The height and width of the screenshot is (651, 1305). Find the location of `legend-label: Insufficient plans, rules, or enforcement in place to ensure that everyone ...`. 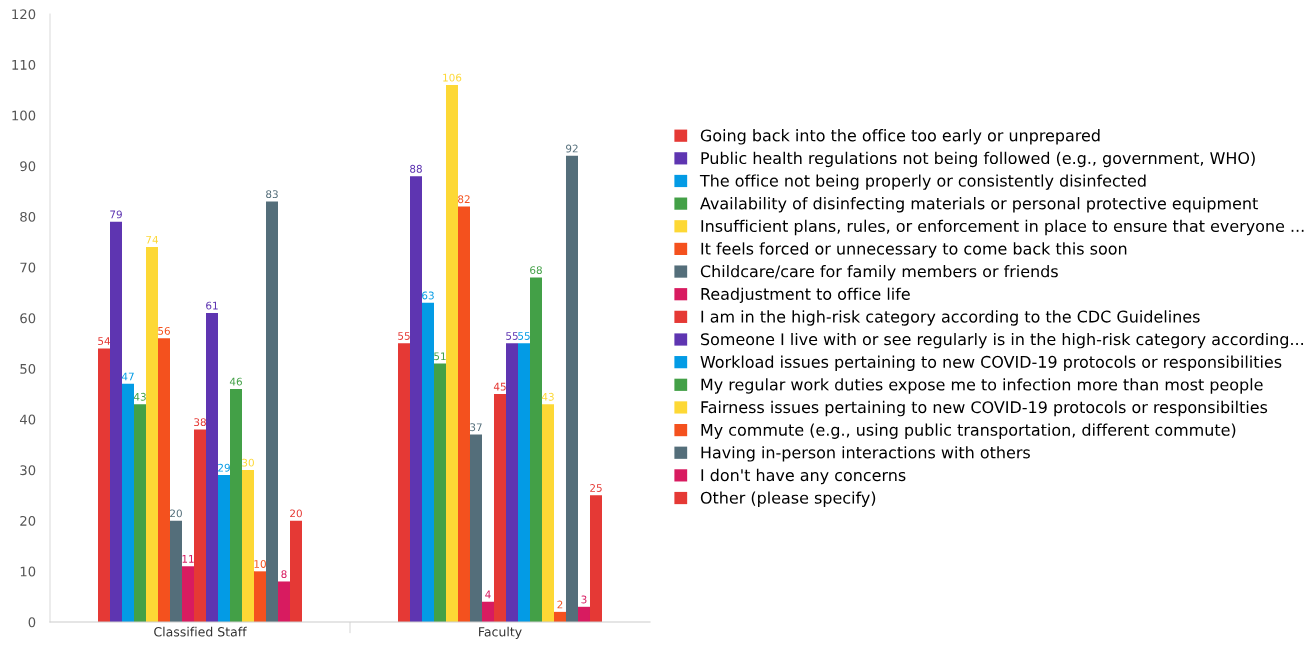

legend-label: Insufficient plans, rules, or enforcement in place to ensure that everyone ... is located at coordinates (1002, 227).